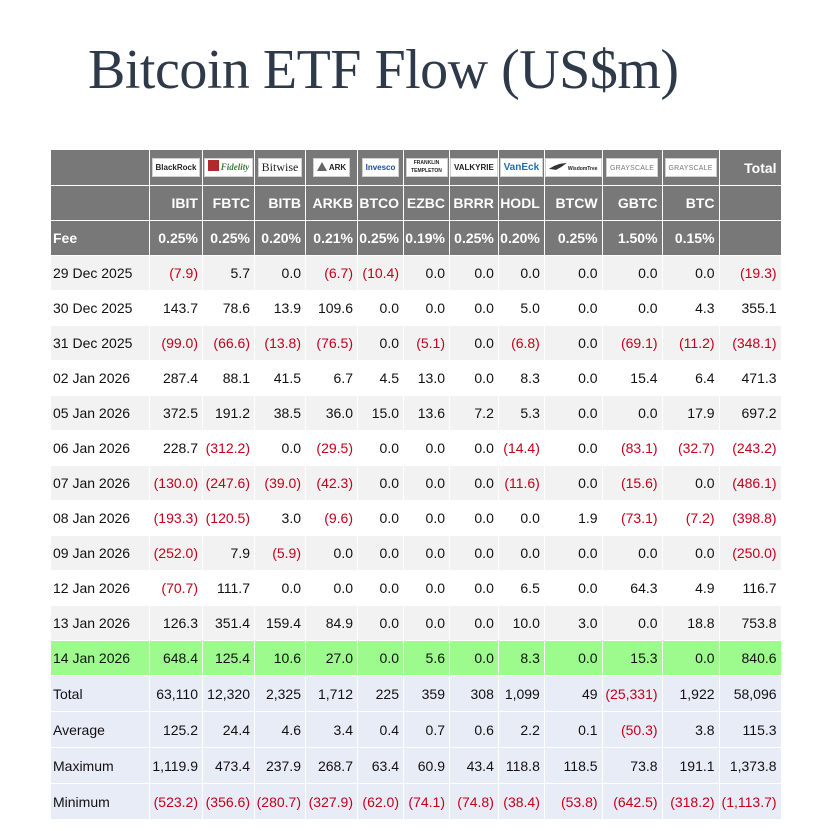  What do you see at coordinates (332, 766) in the screenshot?
I see `stat-cell: 268.7` at bounding box center [332, 766].